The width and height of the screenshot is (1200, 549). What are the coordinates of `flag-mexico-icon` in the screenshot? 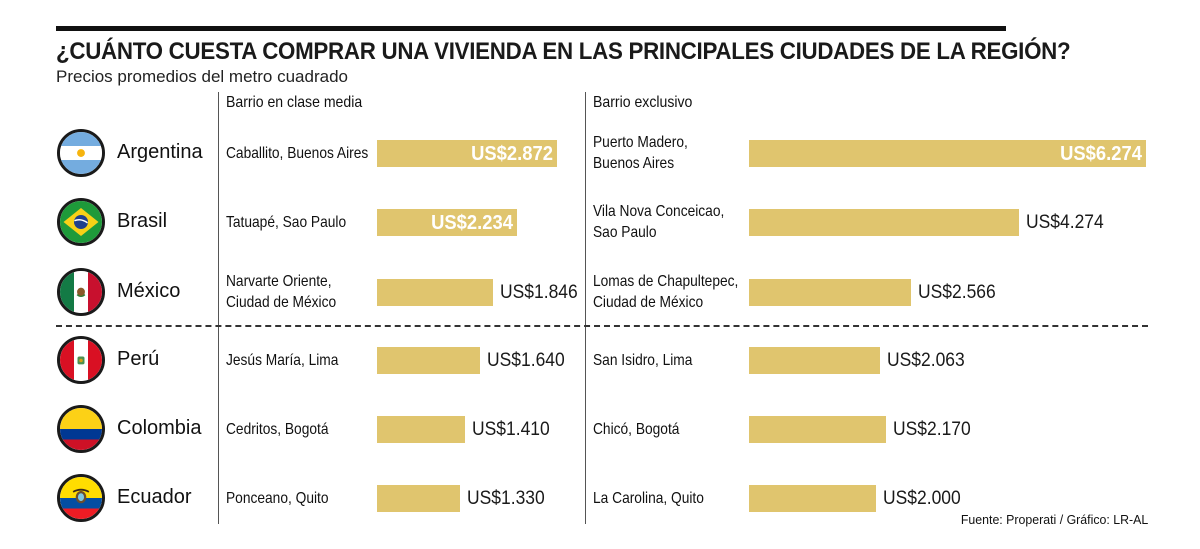 It's located at (81, 292).